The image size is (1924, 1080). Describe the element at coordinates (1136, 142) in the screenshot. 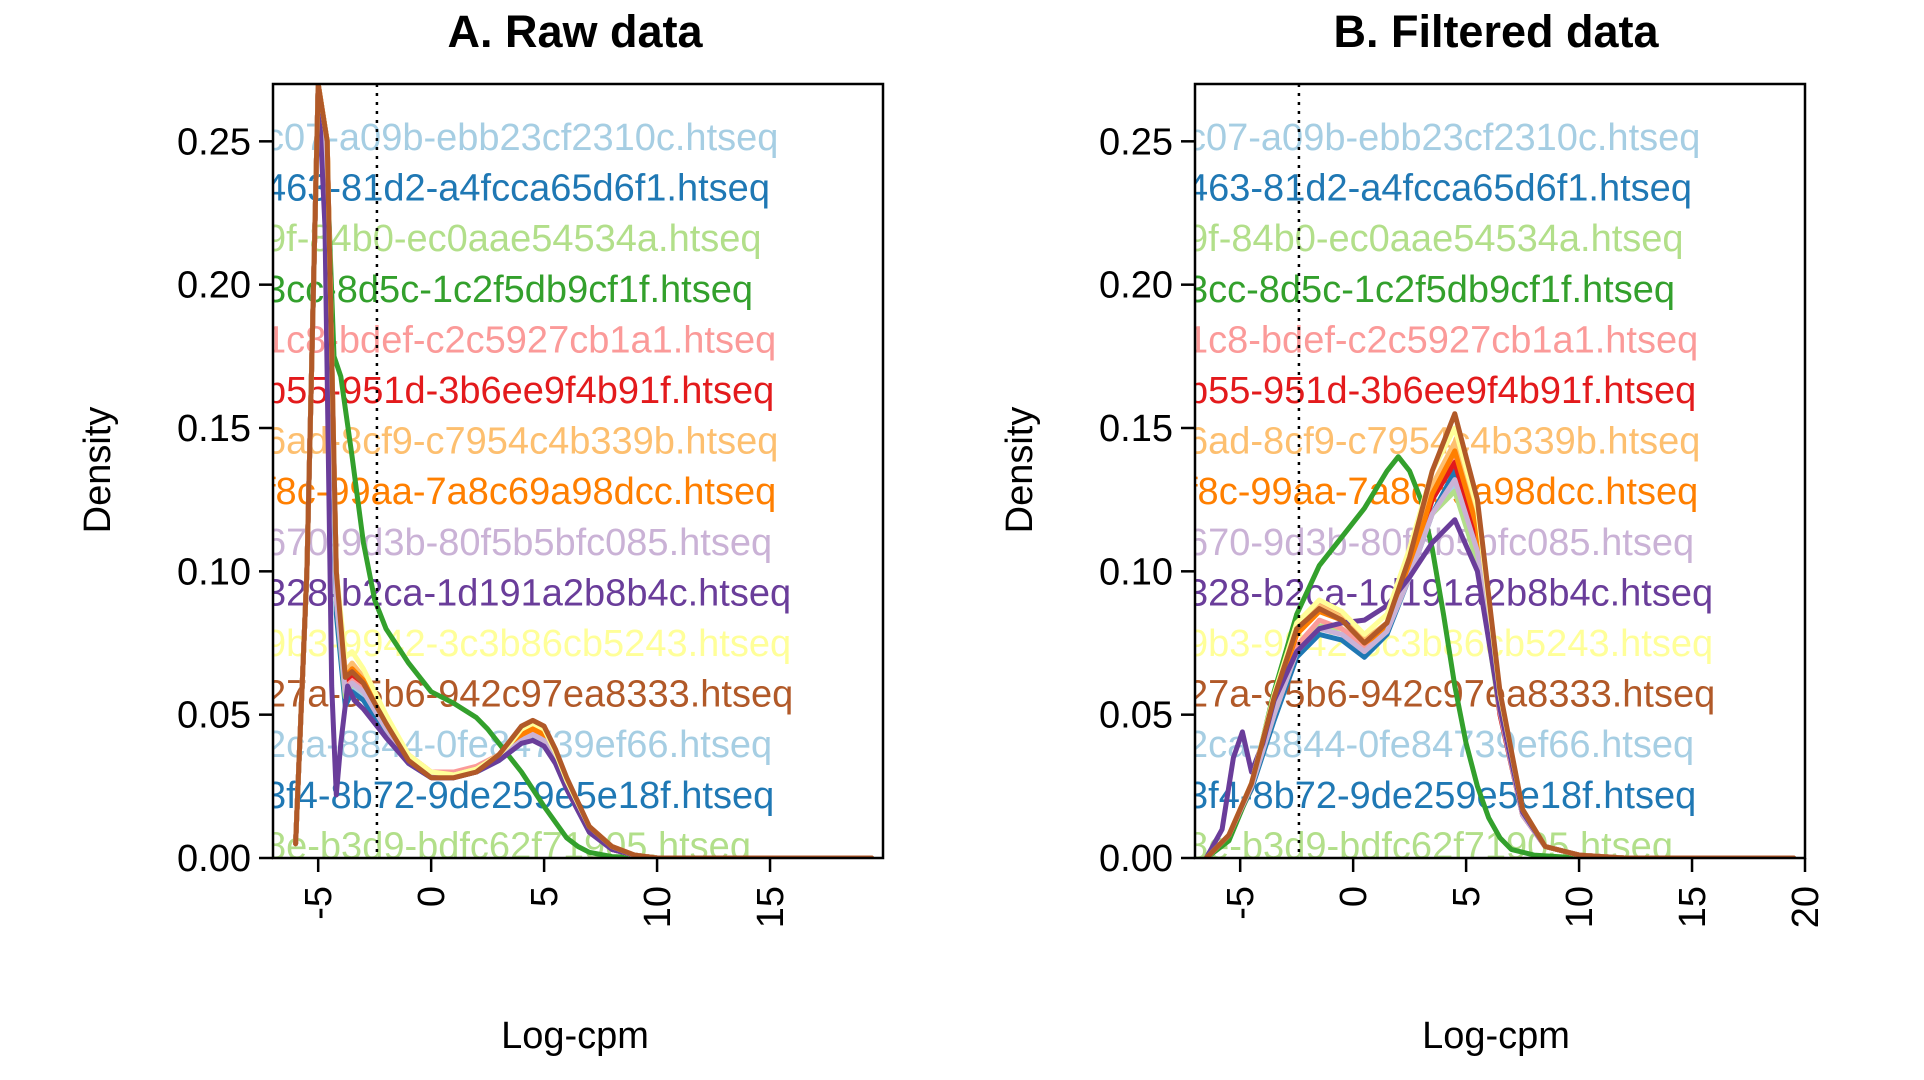

I see `panel-b-y-tick-label: 0.25` at that location.